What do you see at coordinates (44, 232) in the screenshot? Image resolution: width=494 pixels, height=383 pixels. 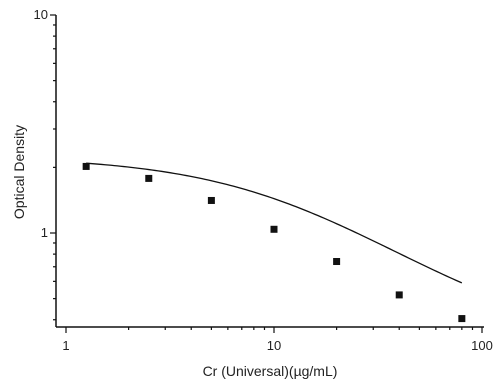 I see `y-tick-label-1: 1` at bounding box center [44, 232].